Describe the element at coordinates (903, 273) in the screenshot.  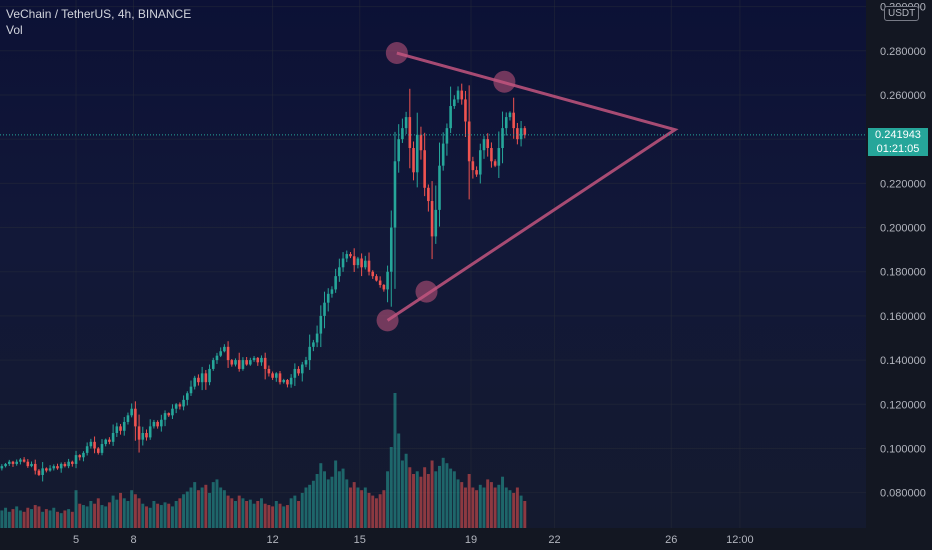
I see `y-tick-label: 0.180000` at that location.